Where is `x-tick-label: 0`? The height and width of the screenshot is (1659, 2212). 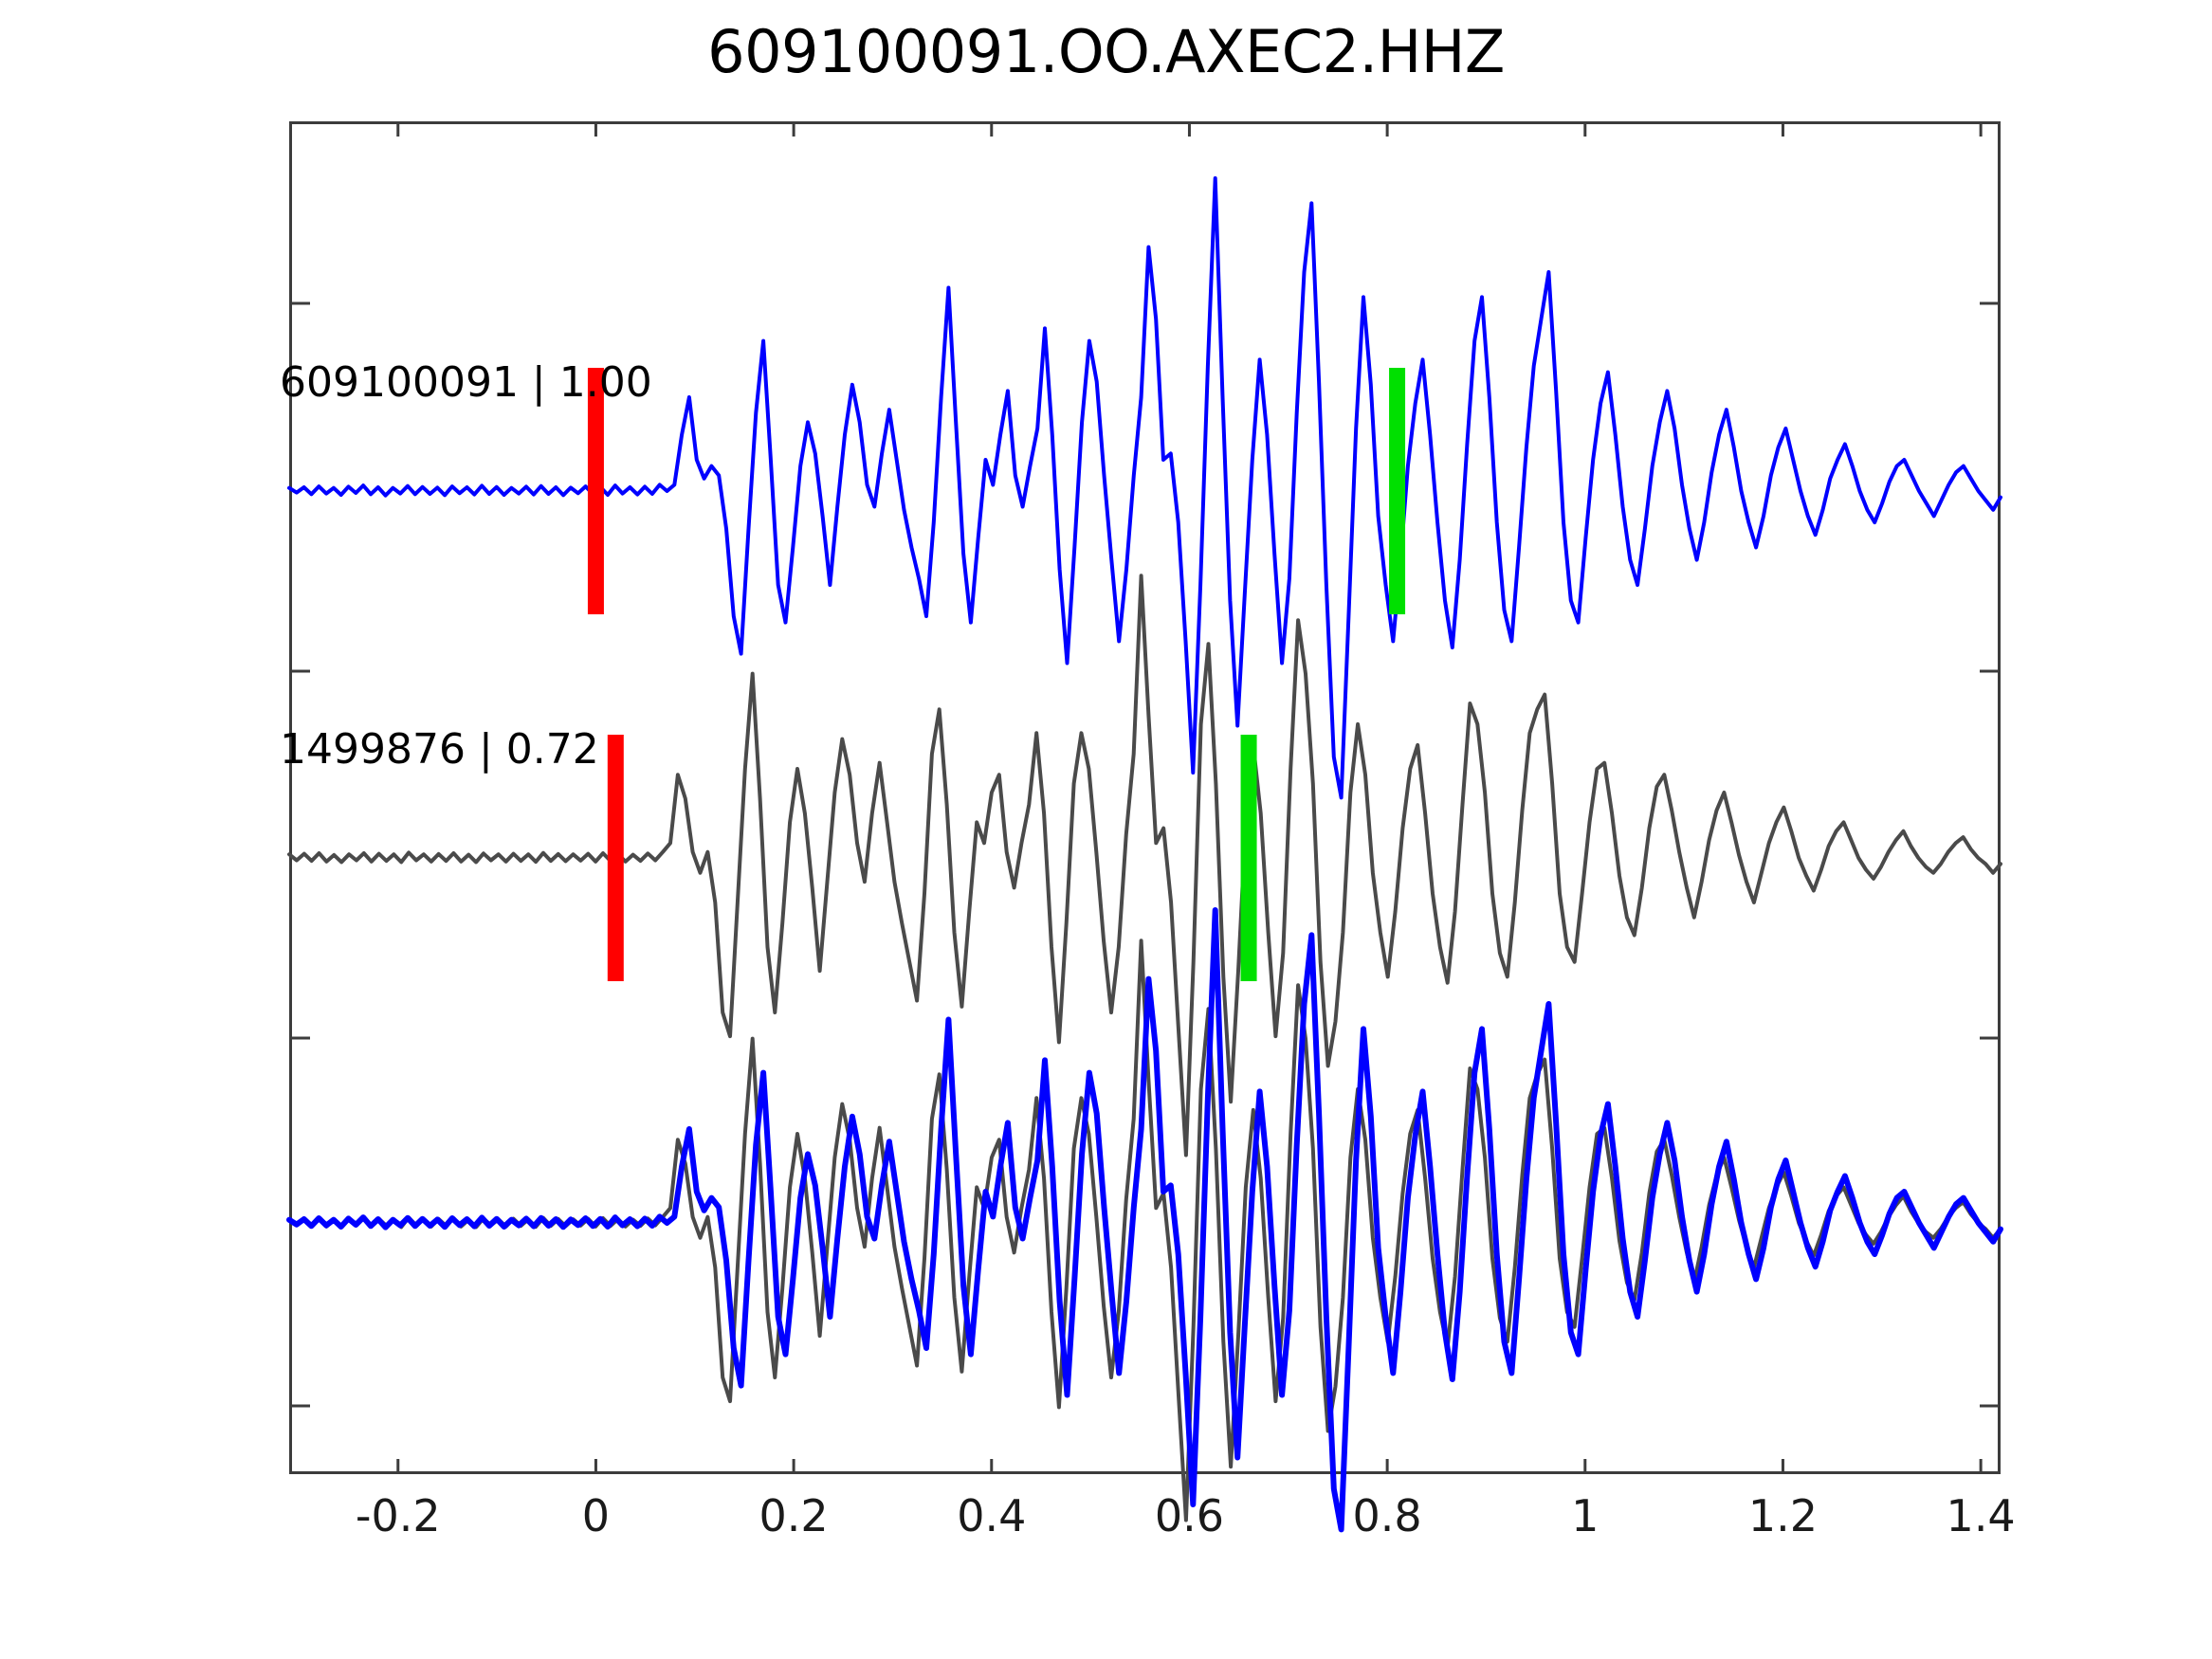 x-tick-label: 0 is located at coordinates (596, 1515).